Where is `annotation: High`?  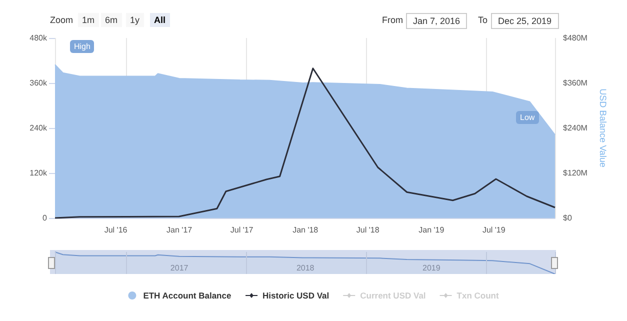 annotation: High is located at coordinates (82, 46).